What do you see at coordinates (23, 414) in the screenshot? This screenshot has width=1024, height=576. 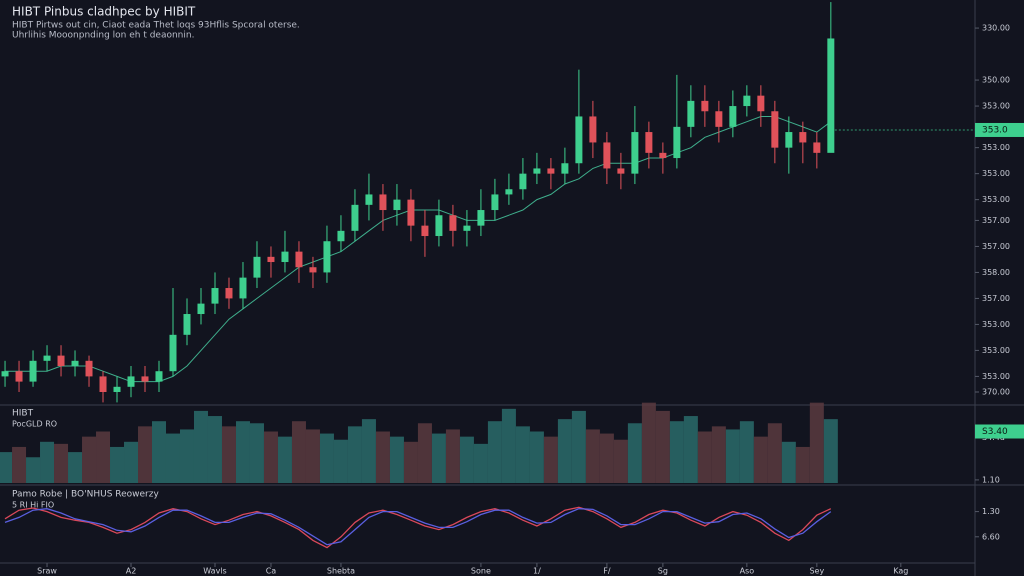 I see `volume-title: HIBT` at bounding box center [23, 414].